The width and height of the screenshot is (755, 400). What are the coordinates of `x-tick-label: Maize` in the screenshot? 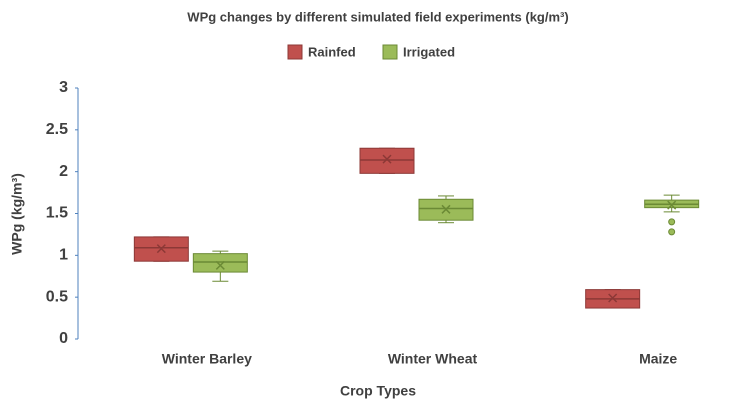 It's located at (658, 359).